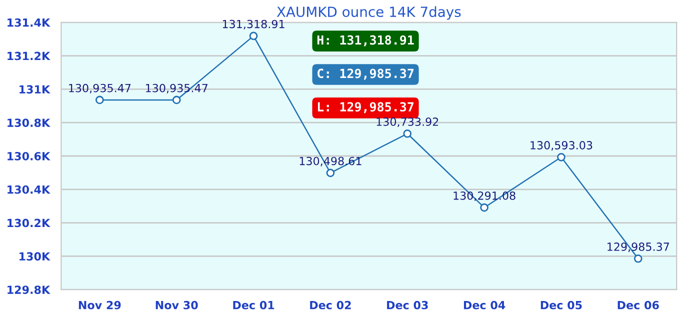  I want to click on chart-title: XAUMKD ounce 14K 7days, so click(368, 13).